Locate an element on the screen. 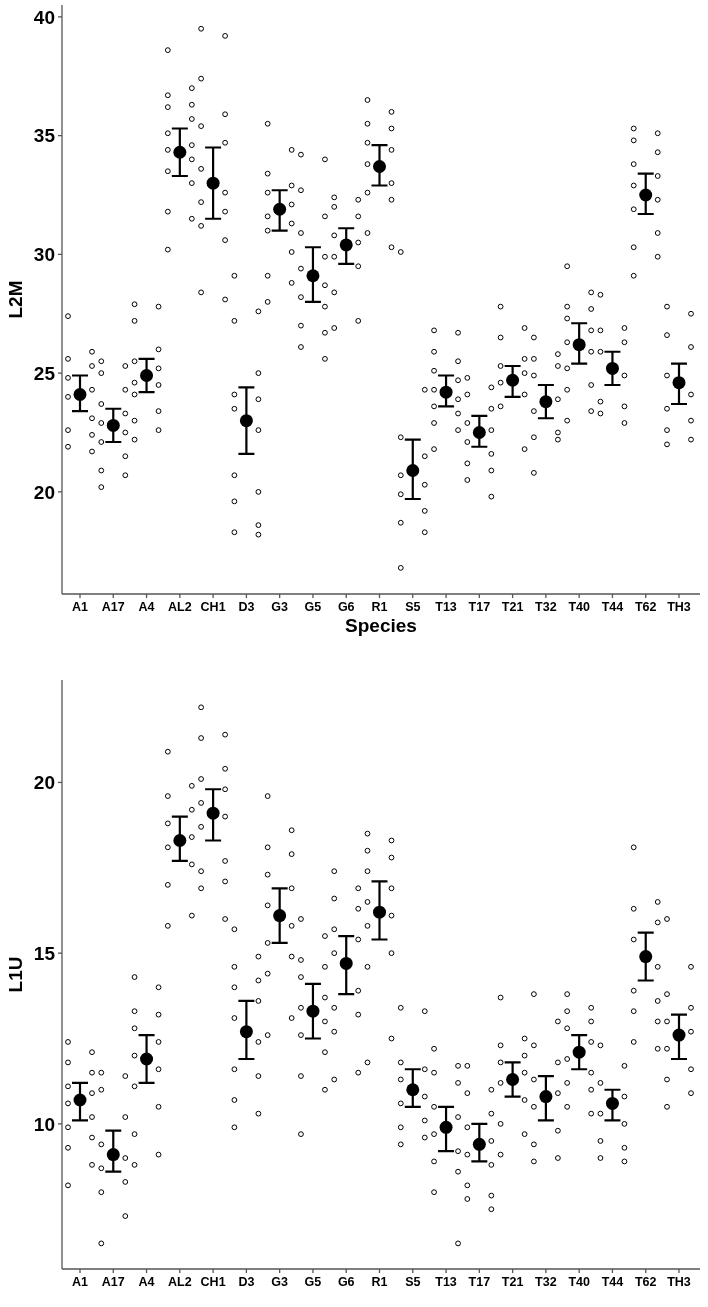 Image resolution: width=708 pixels, height=1307 pixels. y-tick-label: 40 is located at coordinates (44, 17).